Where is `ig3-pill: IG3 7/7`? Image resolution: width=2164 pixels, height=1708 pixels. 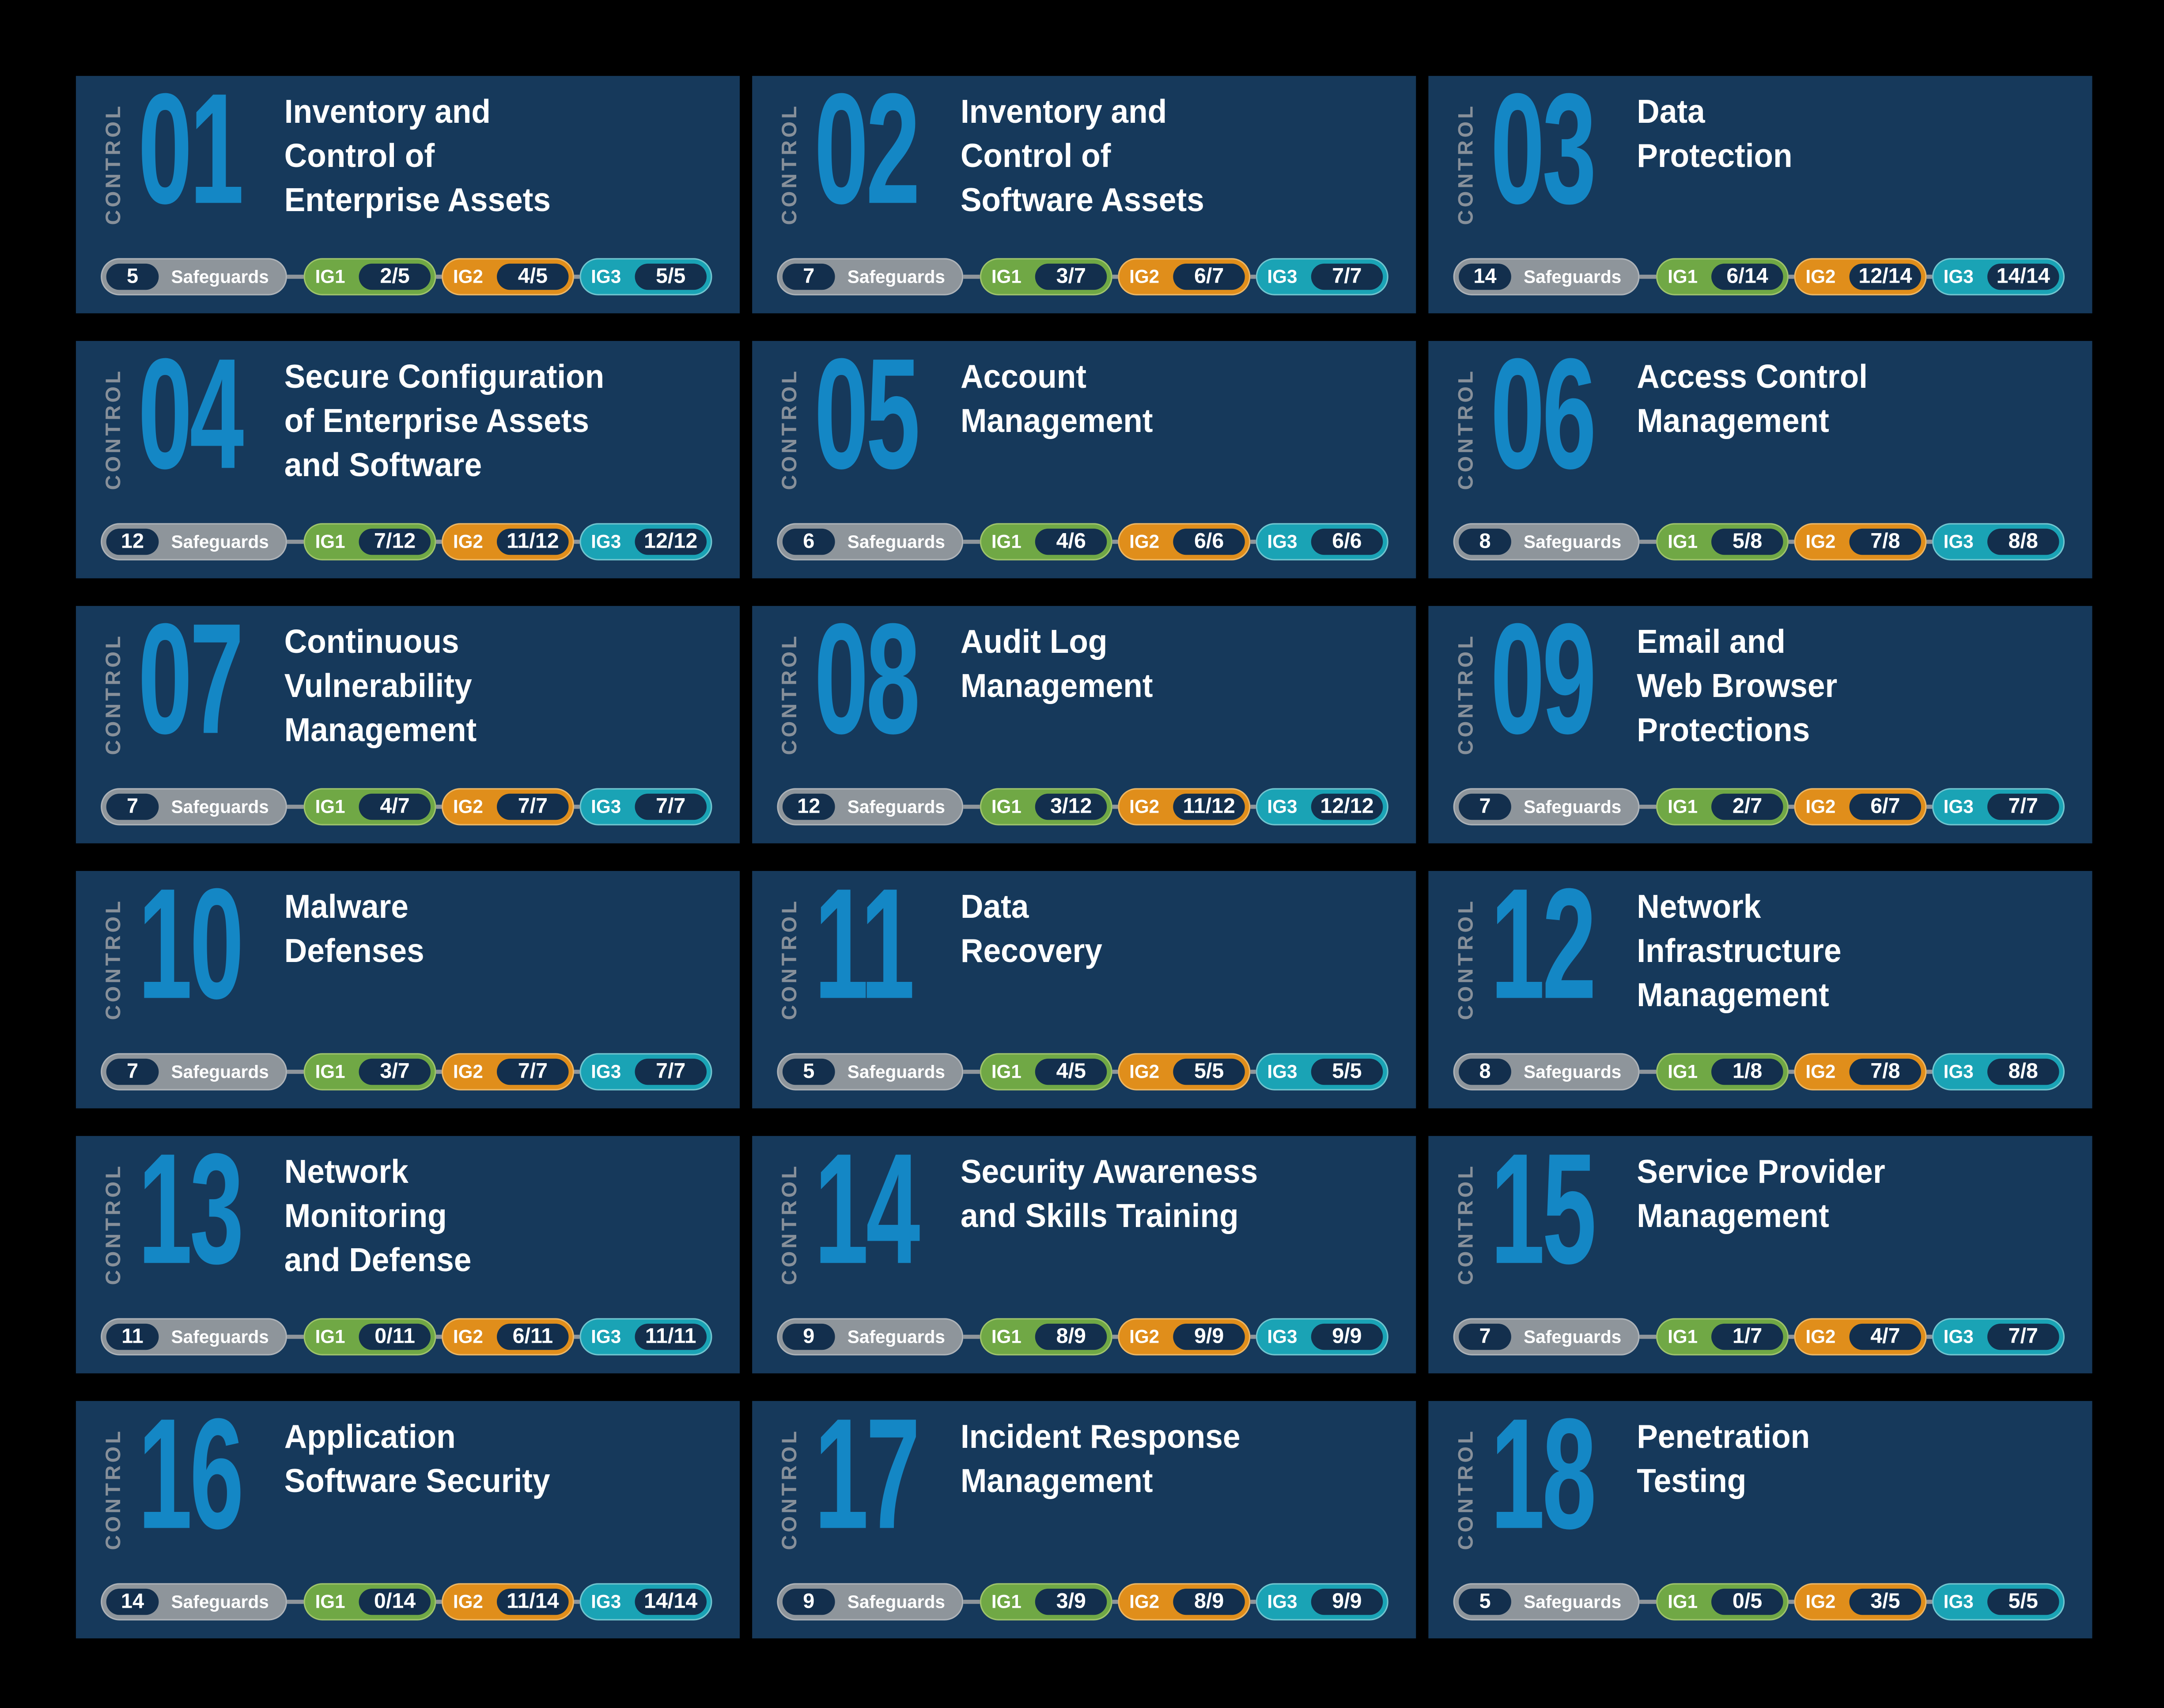
ig3-pill: IG3 7/7 is located at coordinates (646, 1072).